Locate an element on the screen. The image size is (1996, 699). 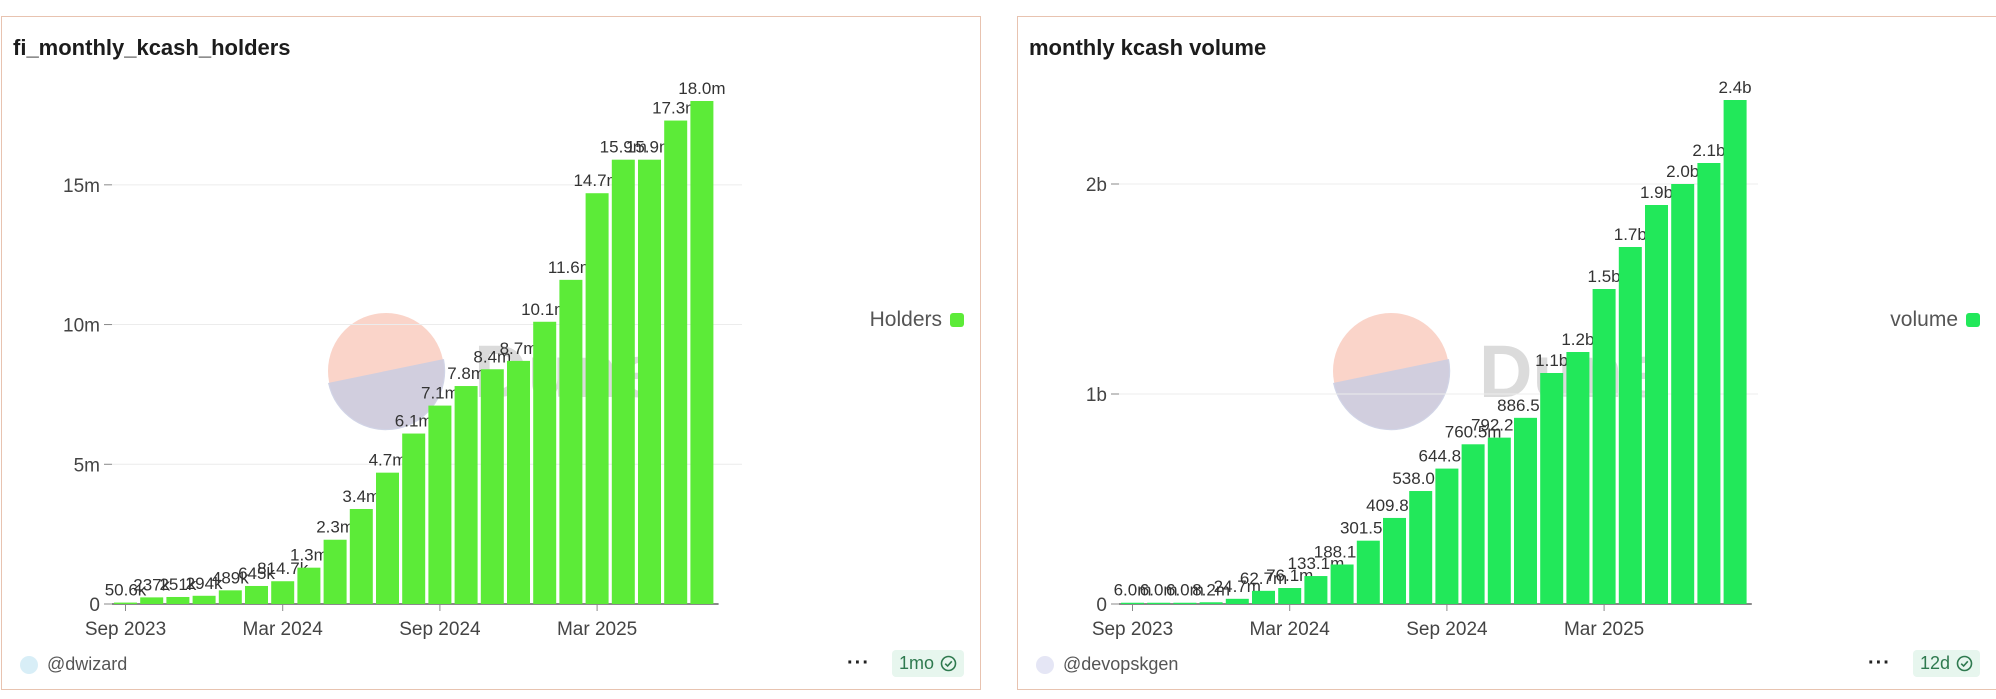
refresh-age-badge: 1mo is located at coordinates (927, 663).